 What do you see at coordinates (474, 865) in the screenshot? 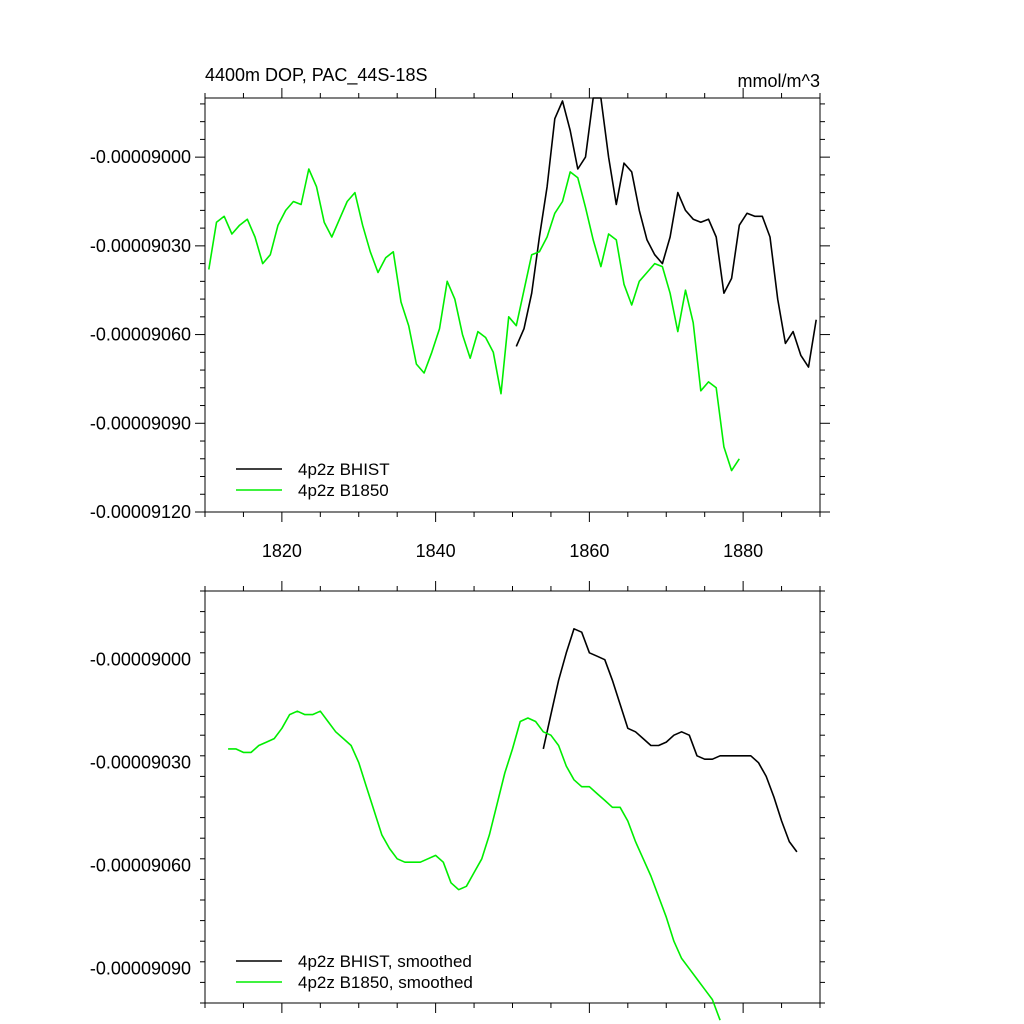
I see `series-line-b1850` at bounding box center [474, 865].